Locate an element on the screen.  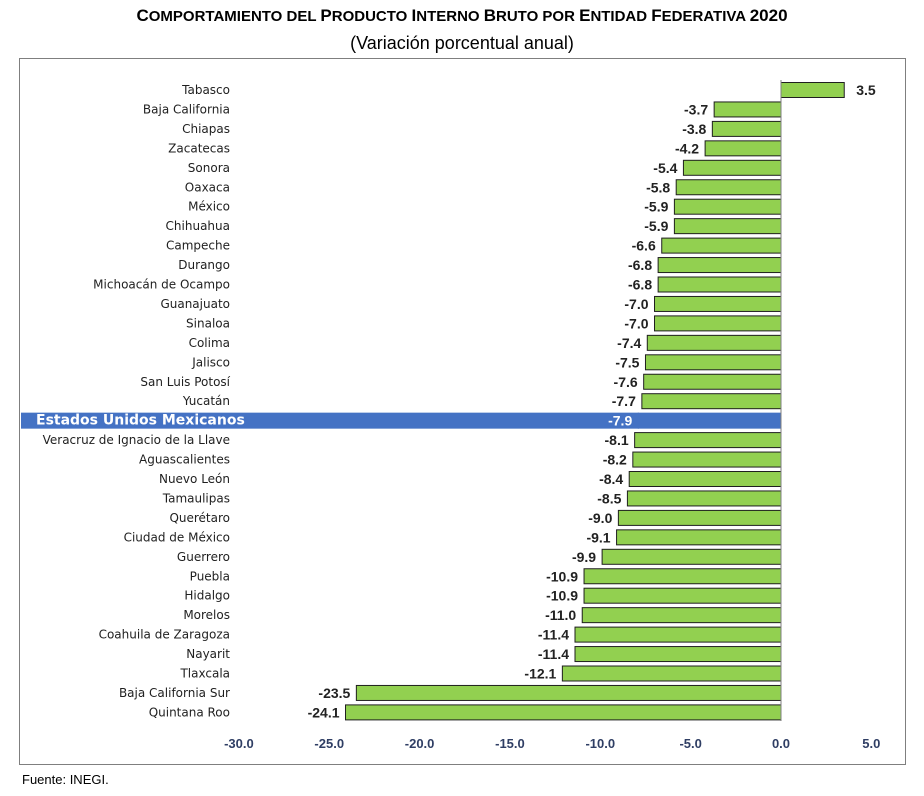
title-word-1-rest: OMPORTAMIENTO DEL is located at coordinates (234, 16).